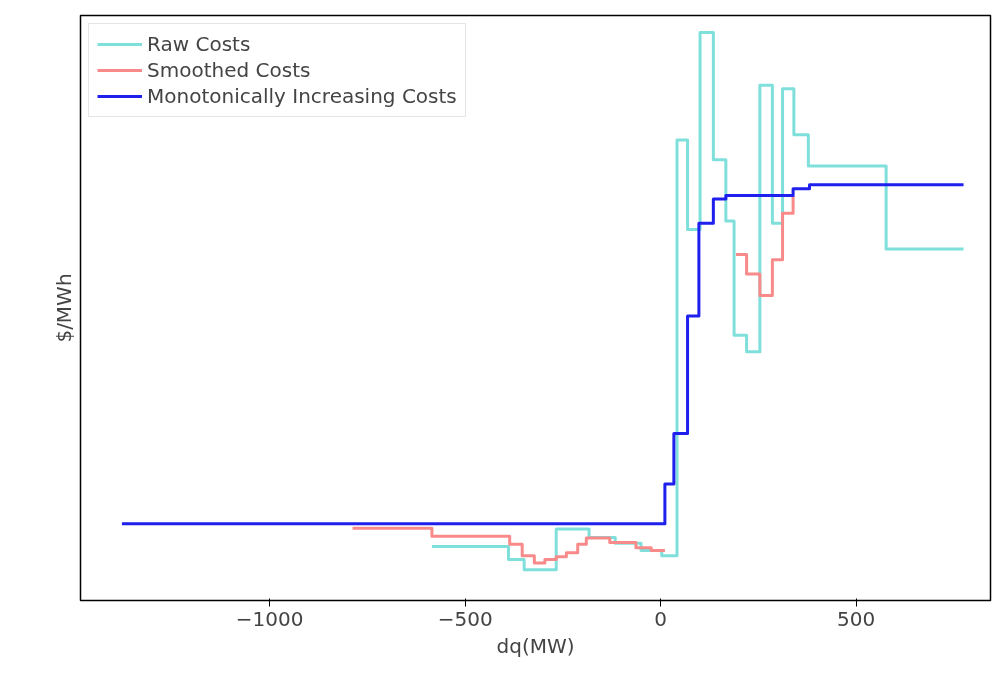 This screenshot has width=1002, height=675. Describe the element at coordinates (302, 96) in the screenshot. I see `legend-label: Monotonically Increasing Costs` at that location.